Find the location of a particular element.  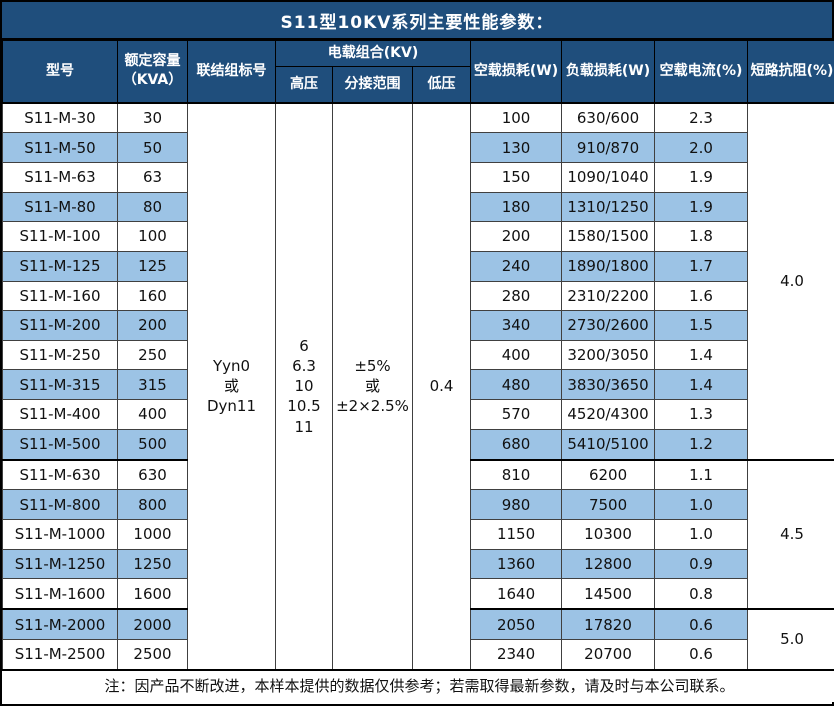

cell-capacity: 1600 is located at coordinates (152, 594).